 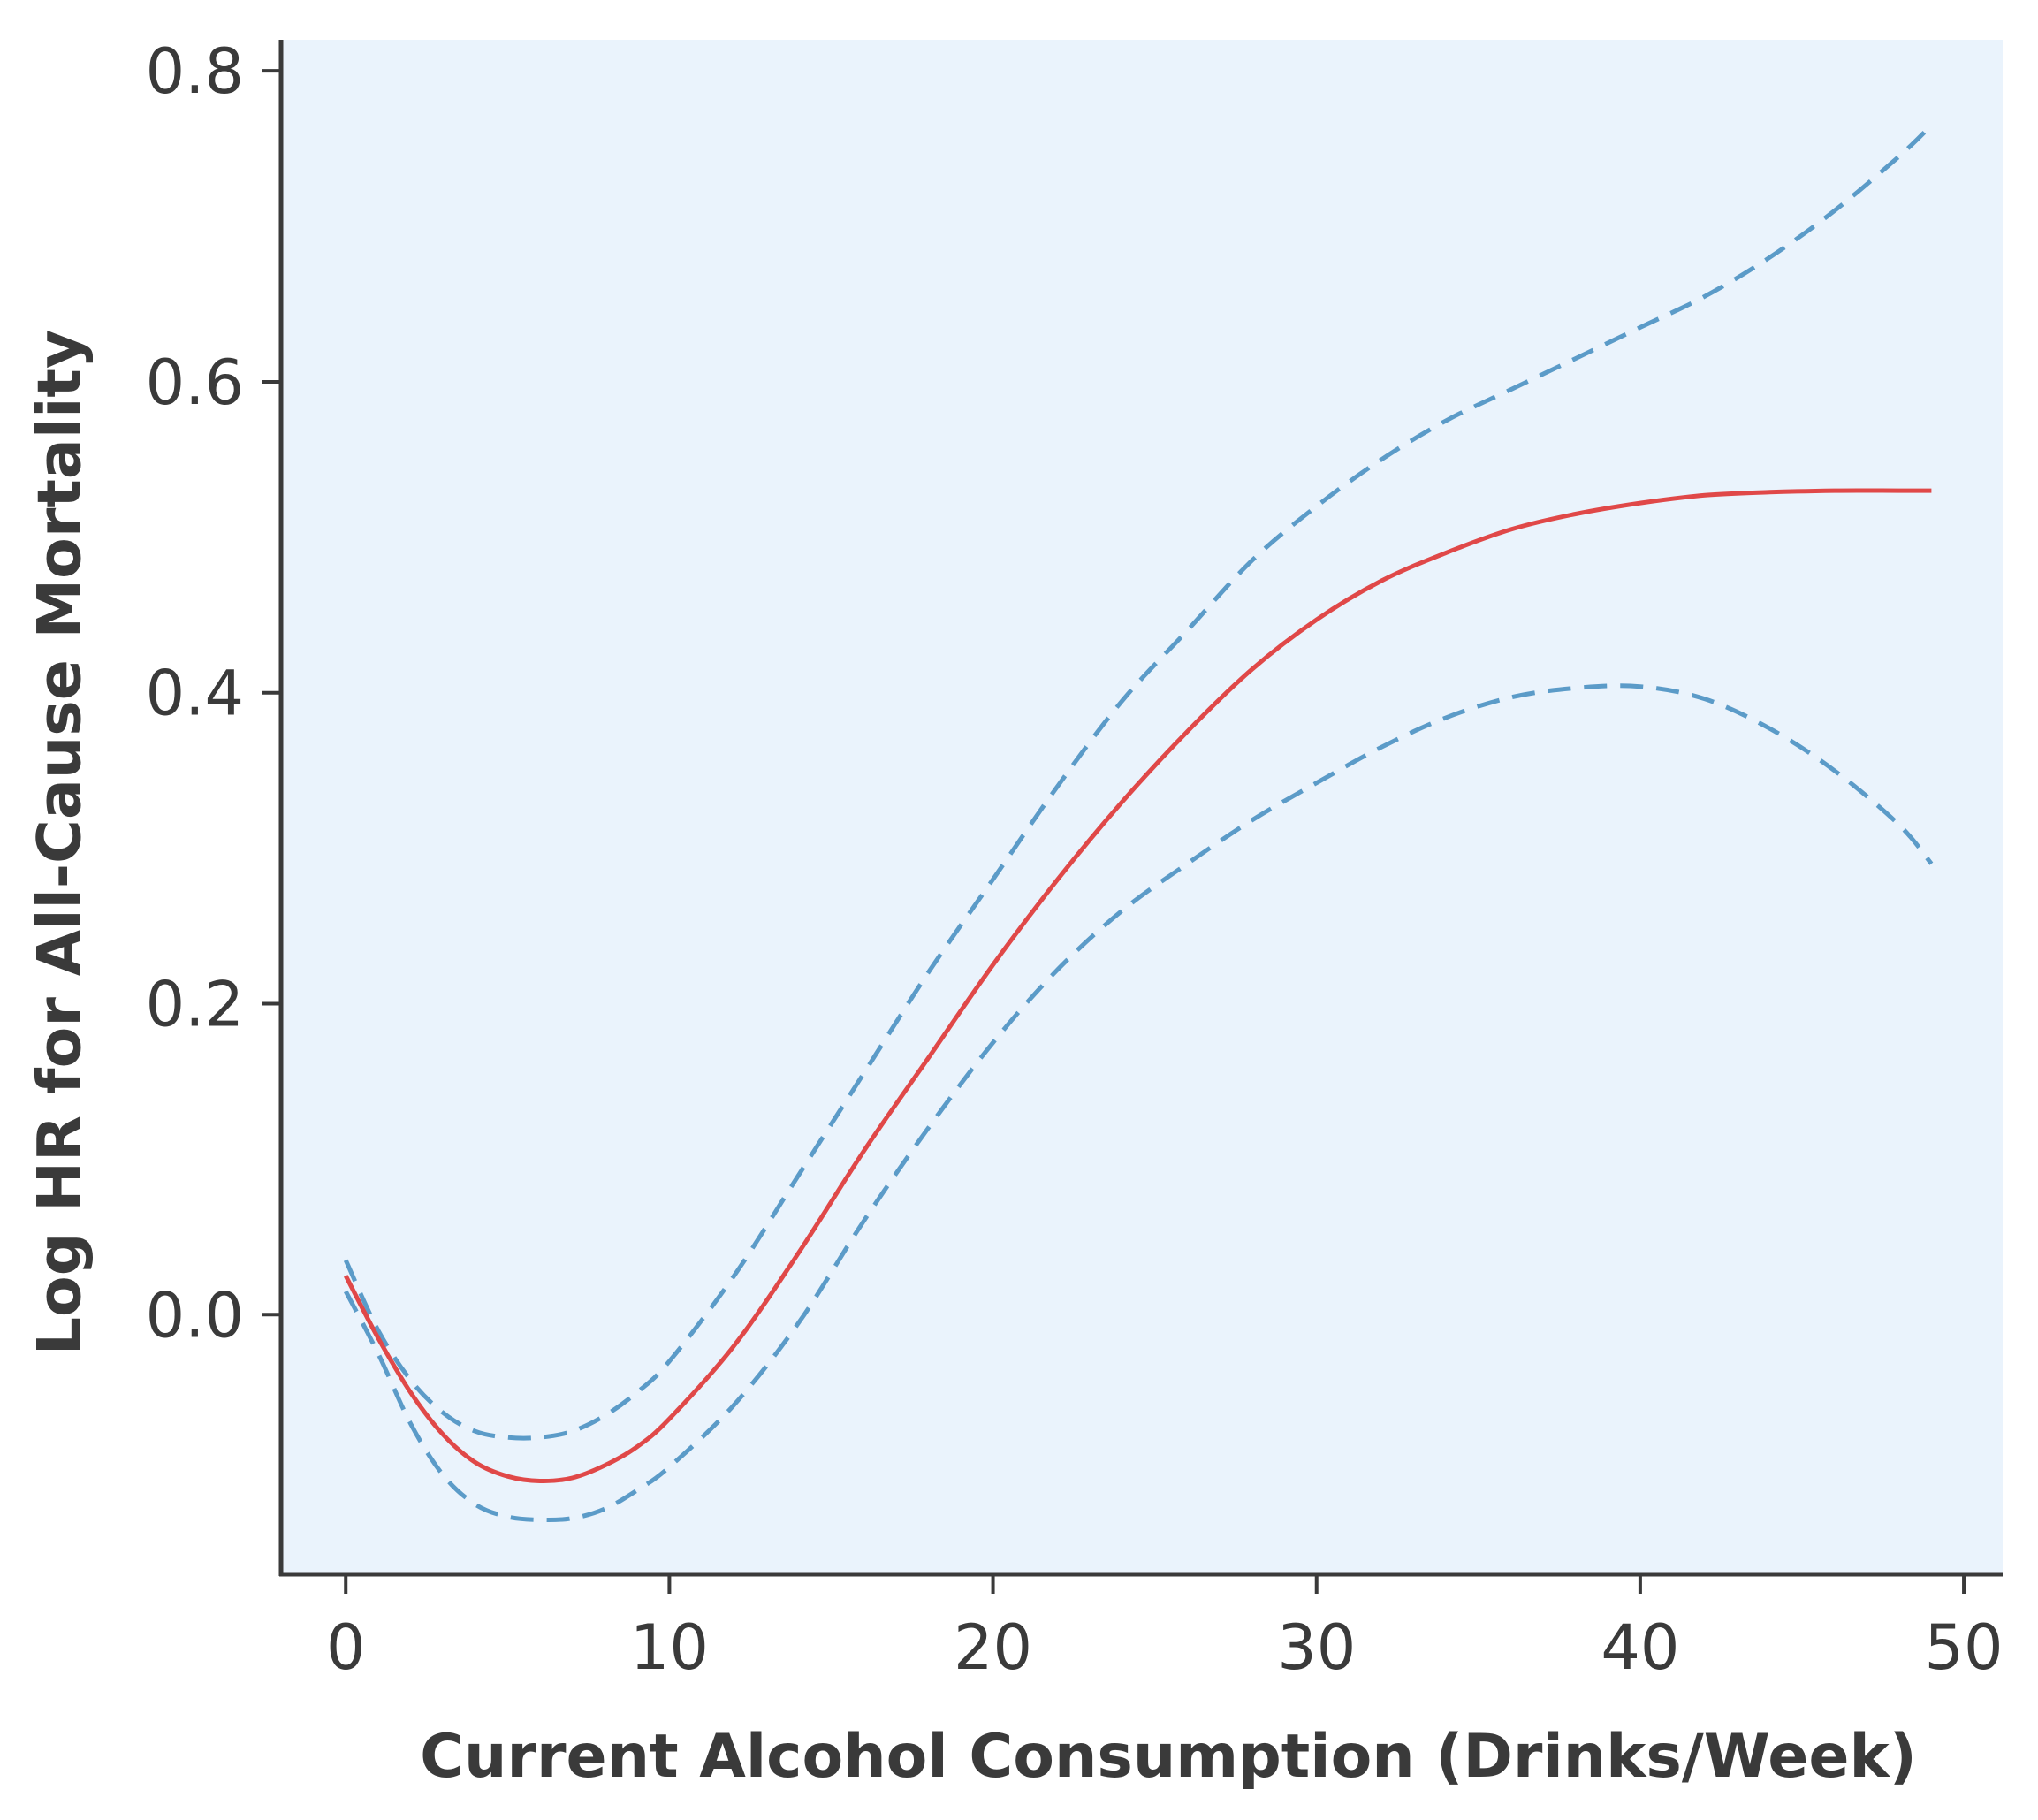 What do you see at coordinates (61, 843) in the screenshot?
I see `y-axis-title: Log HR for All-Cause Mortality` at bounding box center [61, 843].